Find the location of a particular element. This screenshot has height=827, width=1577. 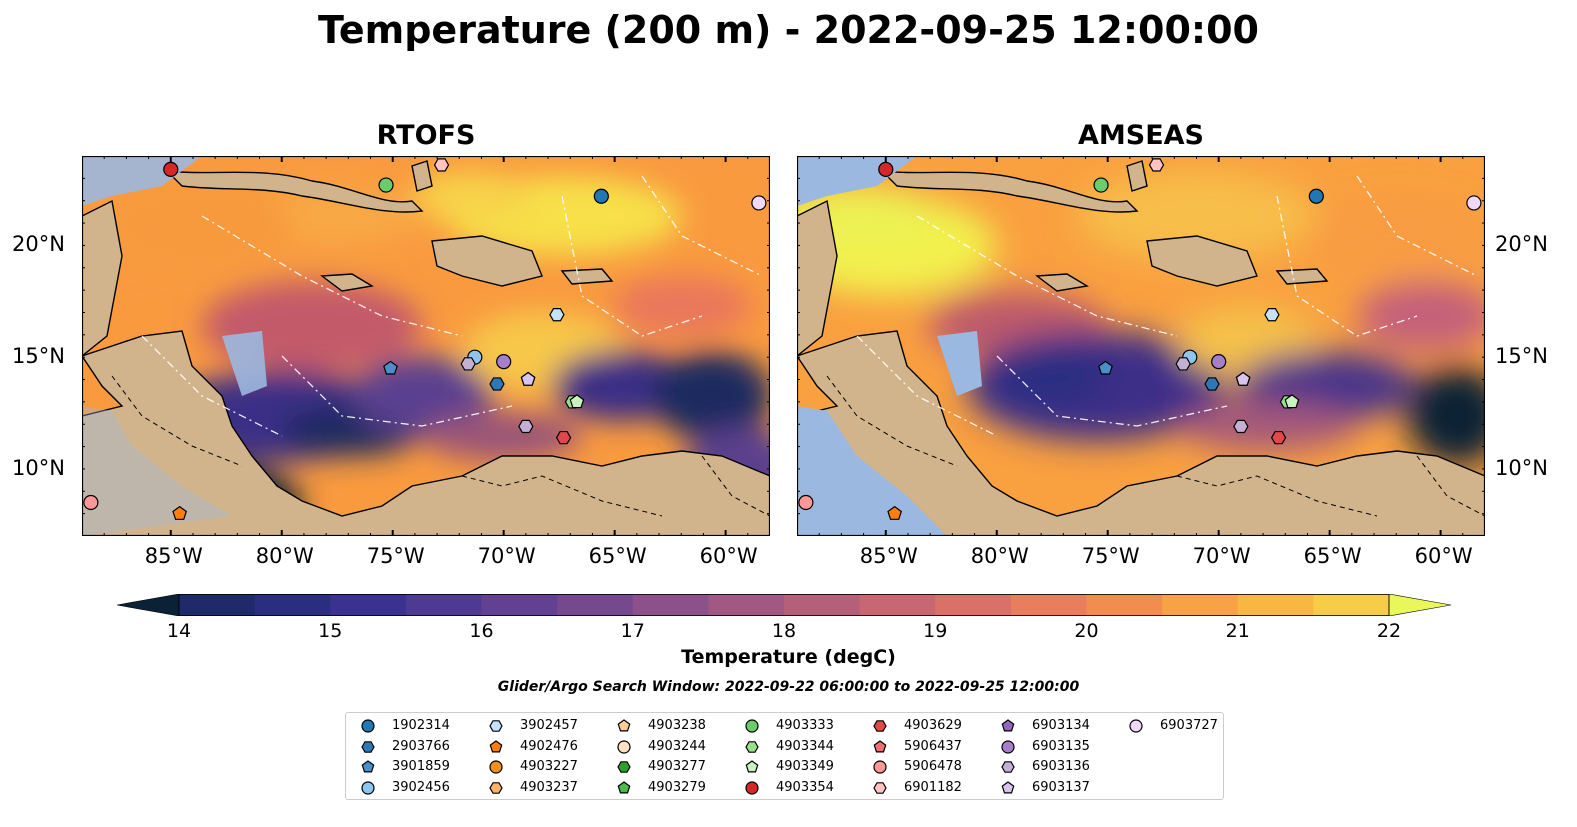

lon-tick-label: 65°W is located at coordinates (617, 556).